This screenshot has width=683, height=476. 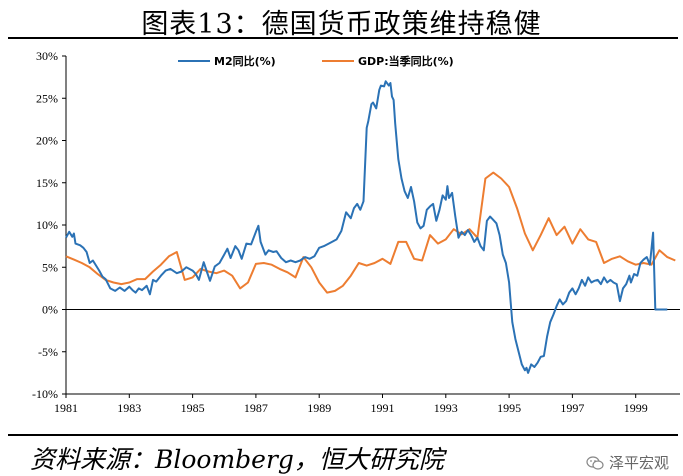 What do you see at coordinates (343, 38) in the screenshot?
I see `title-divider` at bounding box center [343, 38].